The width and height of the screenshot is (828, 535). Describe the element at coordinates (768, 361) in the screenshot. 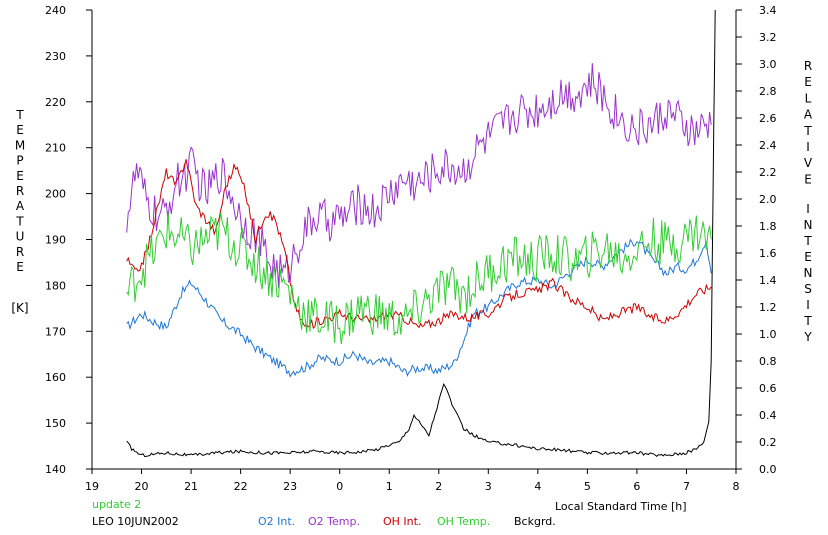

I see `y-right-tick-label: 0.8` at that location.